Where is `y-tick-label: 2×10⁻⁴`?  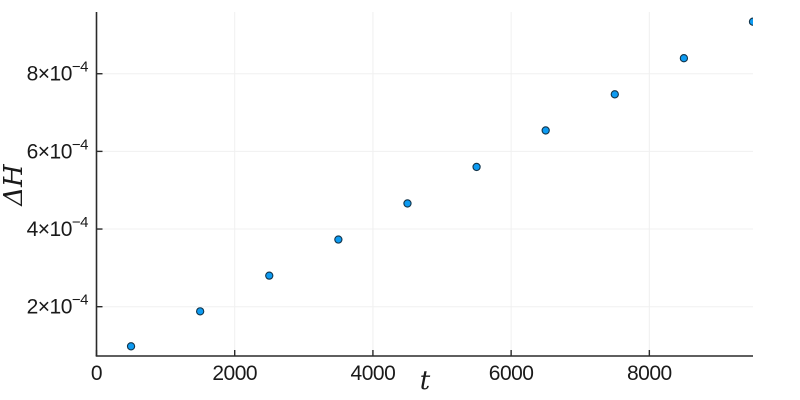 y-tick-label: 2×10⁻⁴ is located at coordinates (58, 305).